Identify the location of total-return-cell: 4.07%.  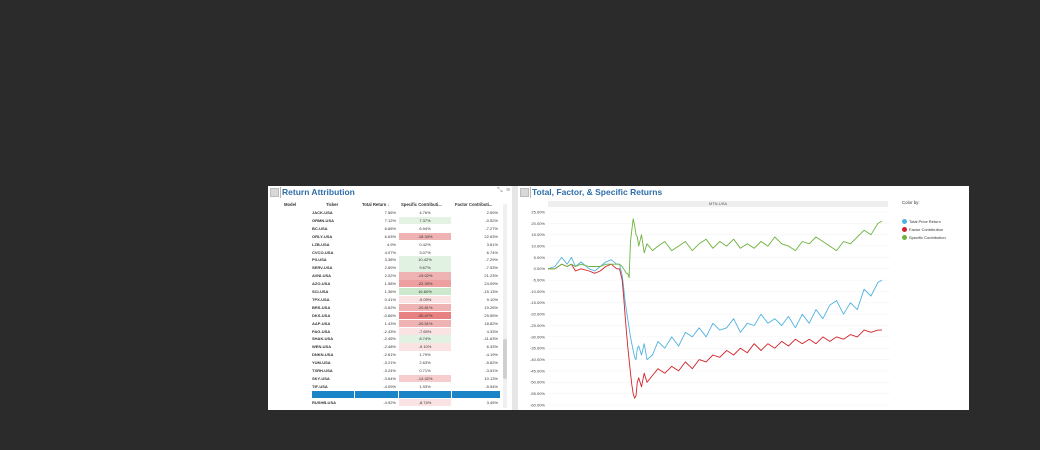
(390, 252).